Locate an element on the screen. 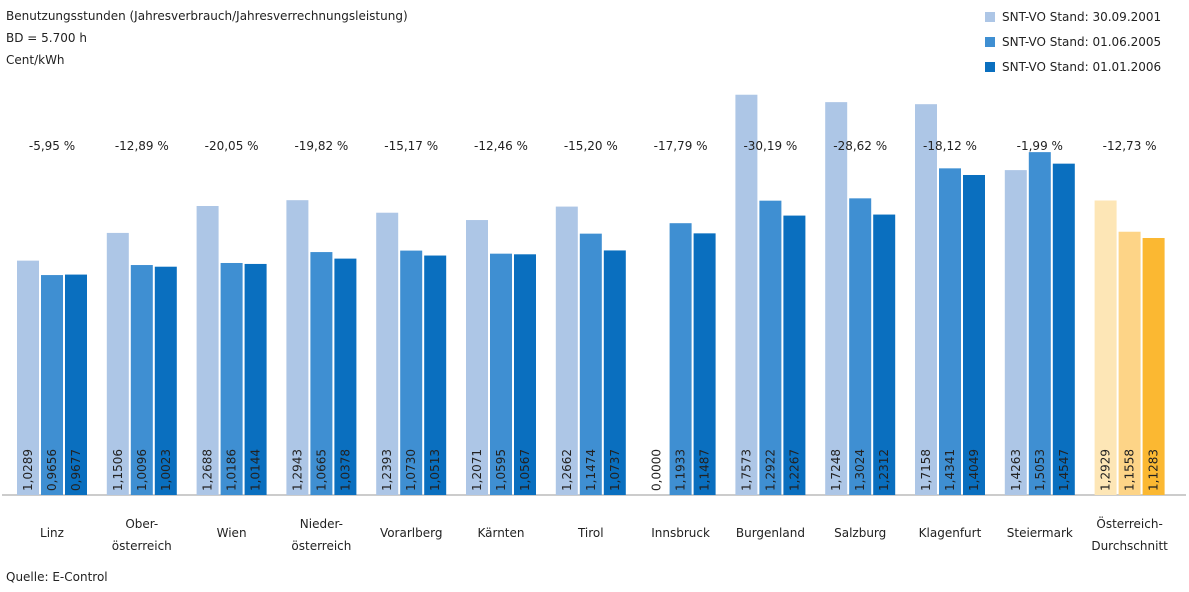  x-tick-label: Ober-österreich is located at coordinates (142, 535).